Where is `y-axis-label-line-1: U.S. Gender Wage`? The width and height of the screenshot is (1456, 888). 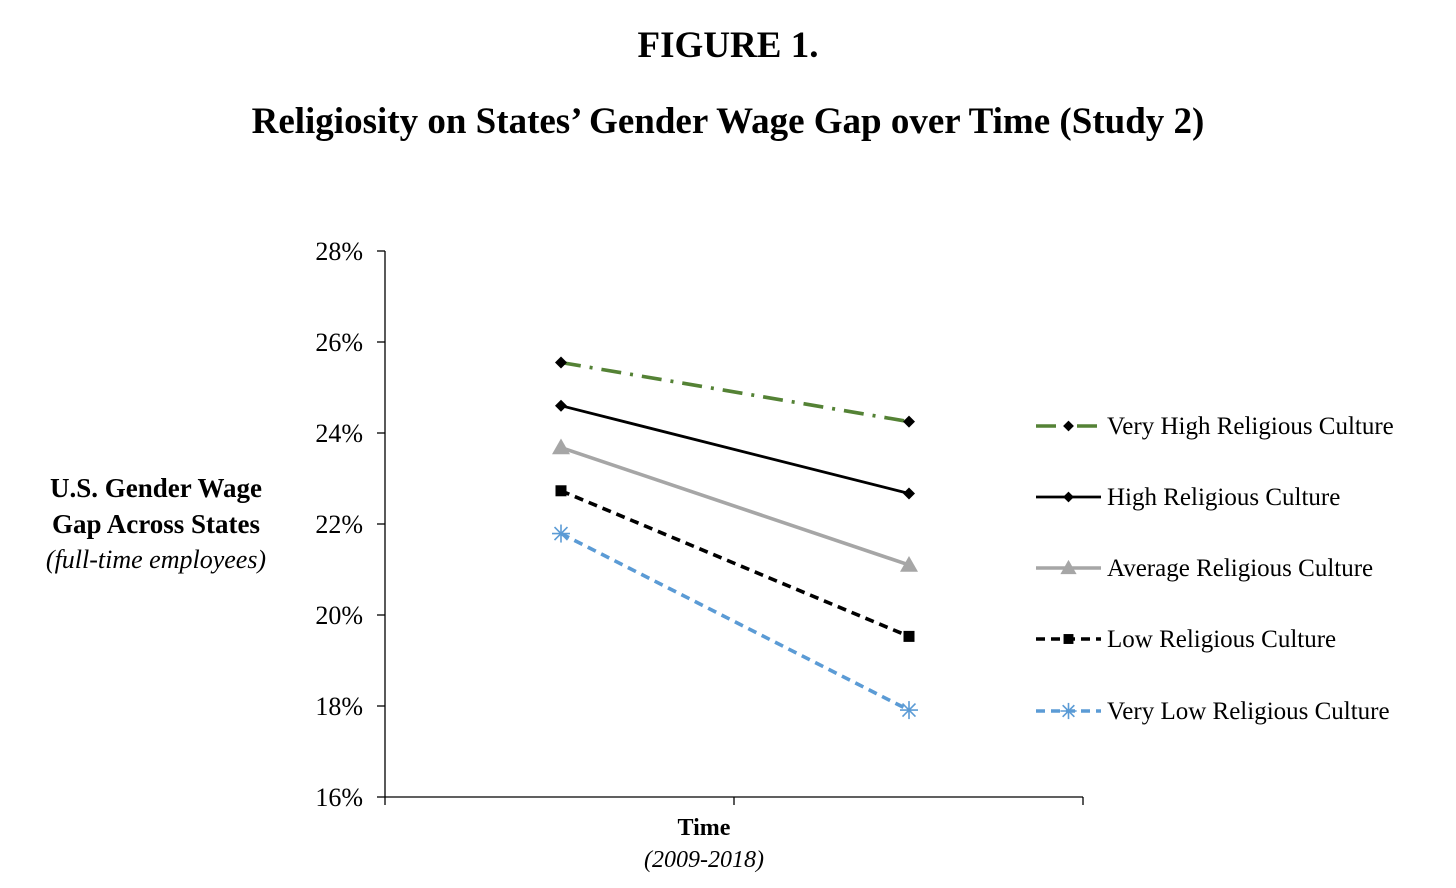
y-axis-label-line-1: U.S. Gender Wage is located at coordinates (156, 488).